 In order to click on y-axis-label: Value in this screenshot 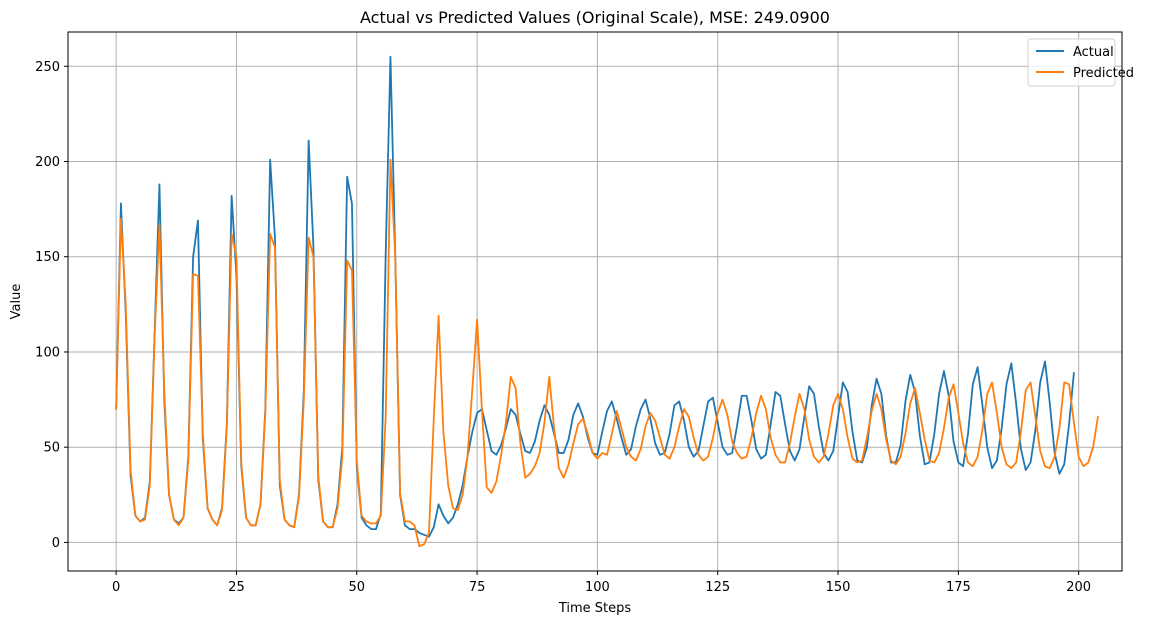, I will do `click(16, 302)`.